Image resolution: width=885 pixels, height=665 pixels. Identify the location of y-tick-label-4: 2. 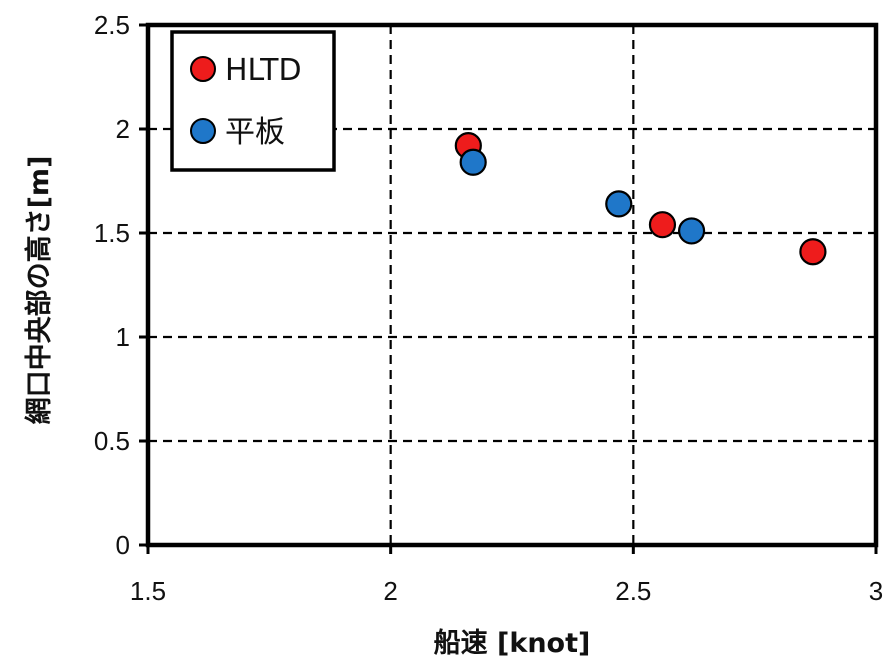
(123, 129).